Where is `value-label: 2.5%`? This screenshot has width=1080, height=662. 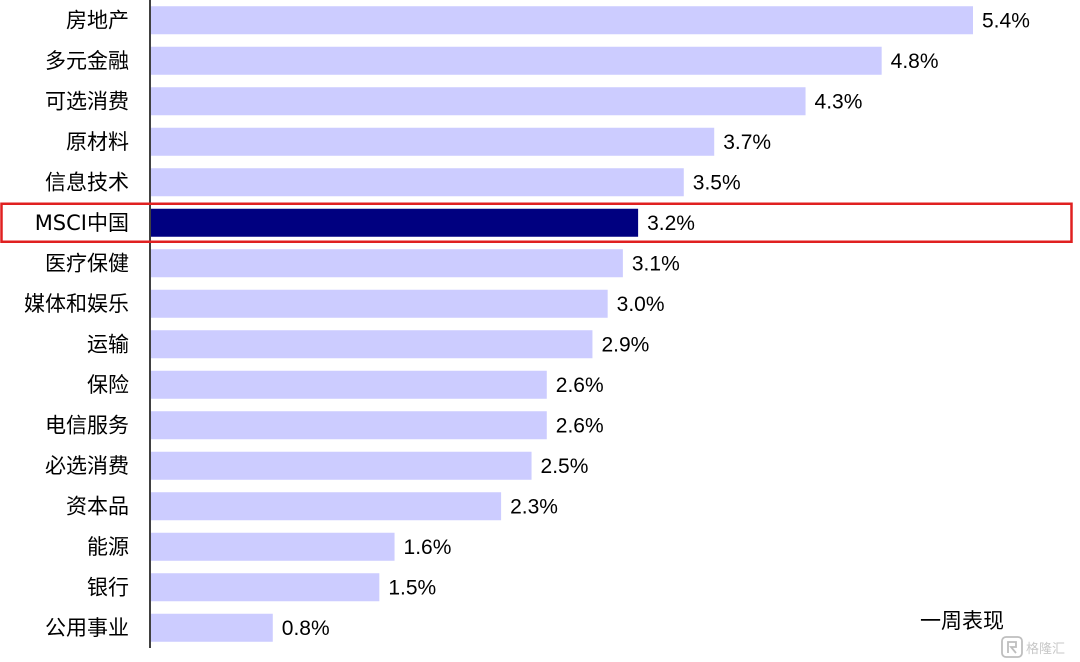
value-label: 2.5% is located at coordinates (565, 466).